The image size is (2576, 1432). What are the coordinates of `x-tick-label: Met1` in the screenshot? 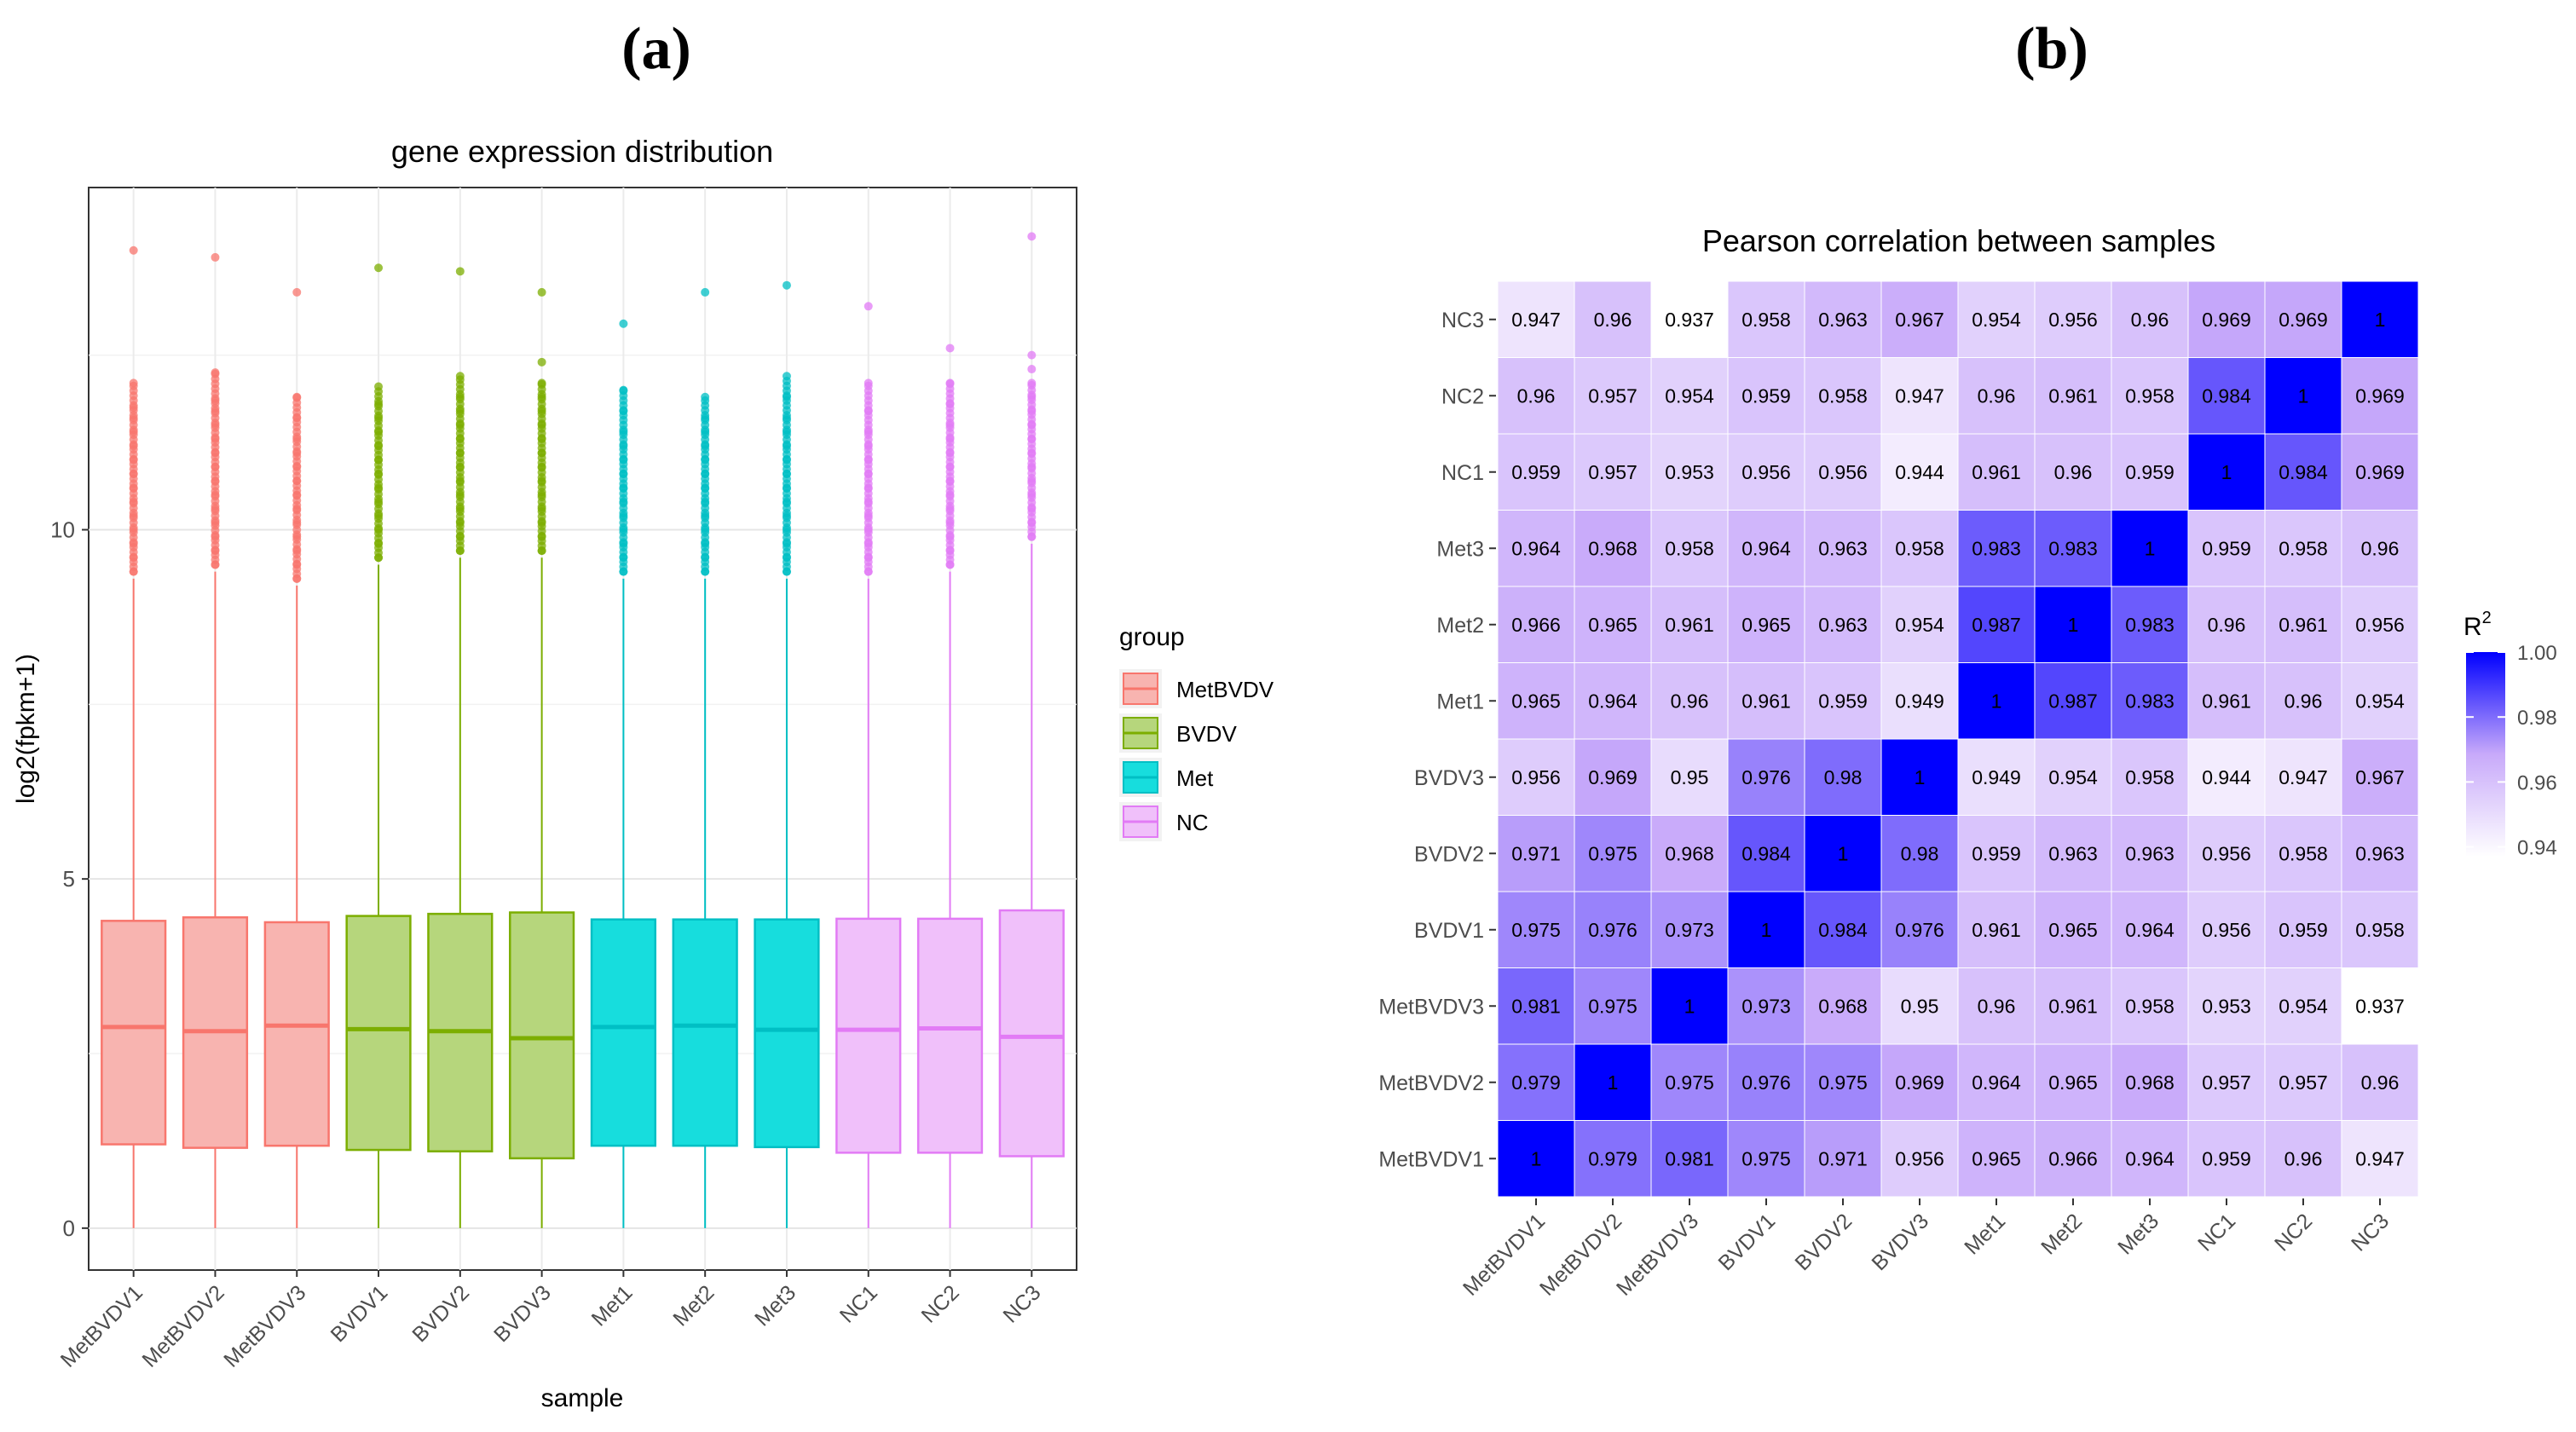 It's located at (1985, 1234).